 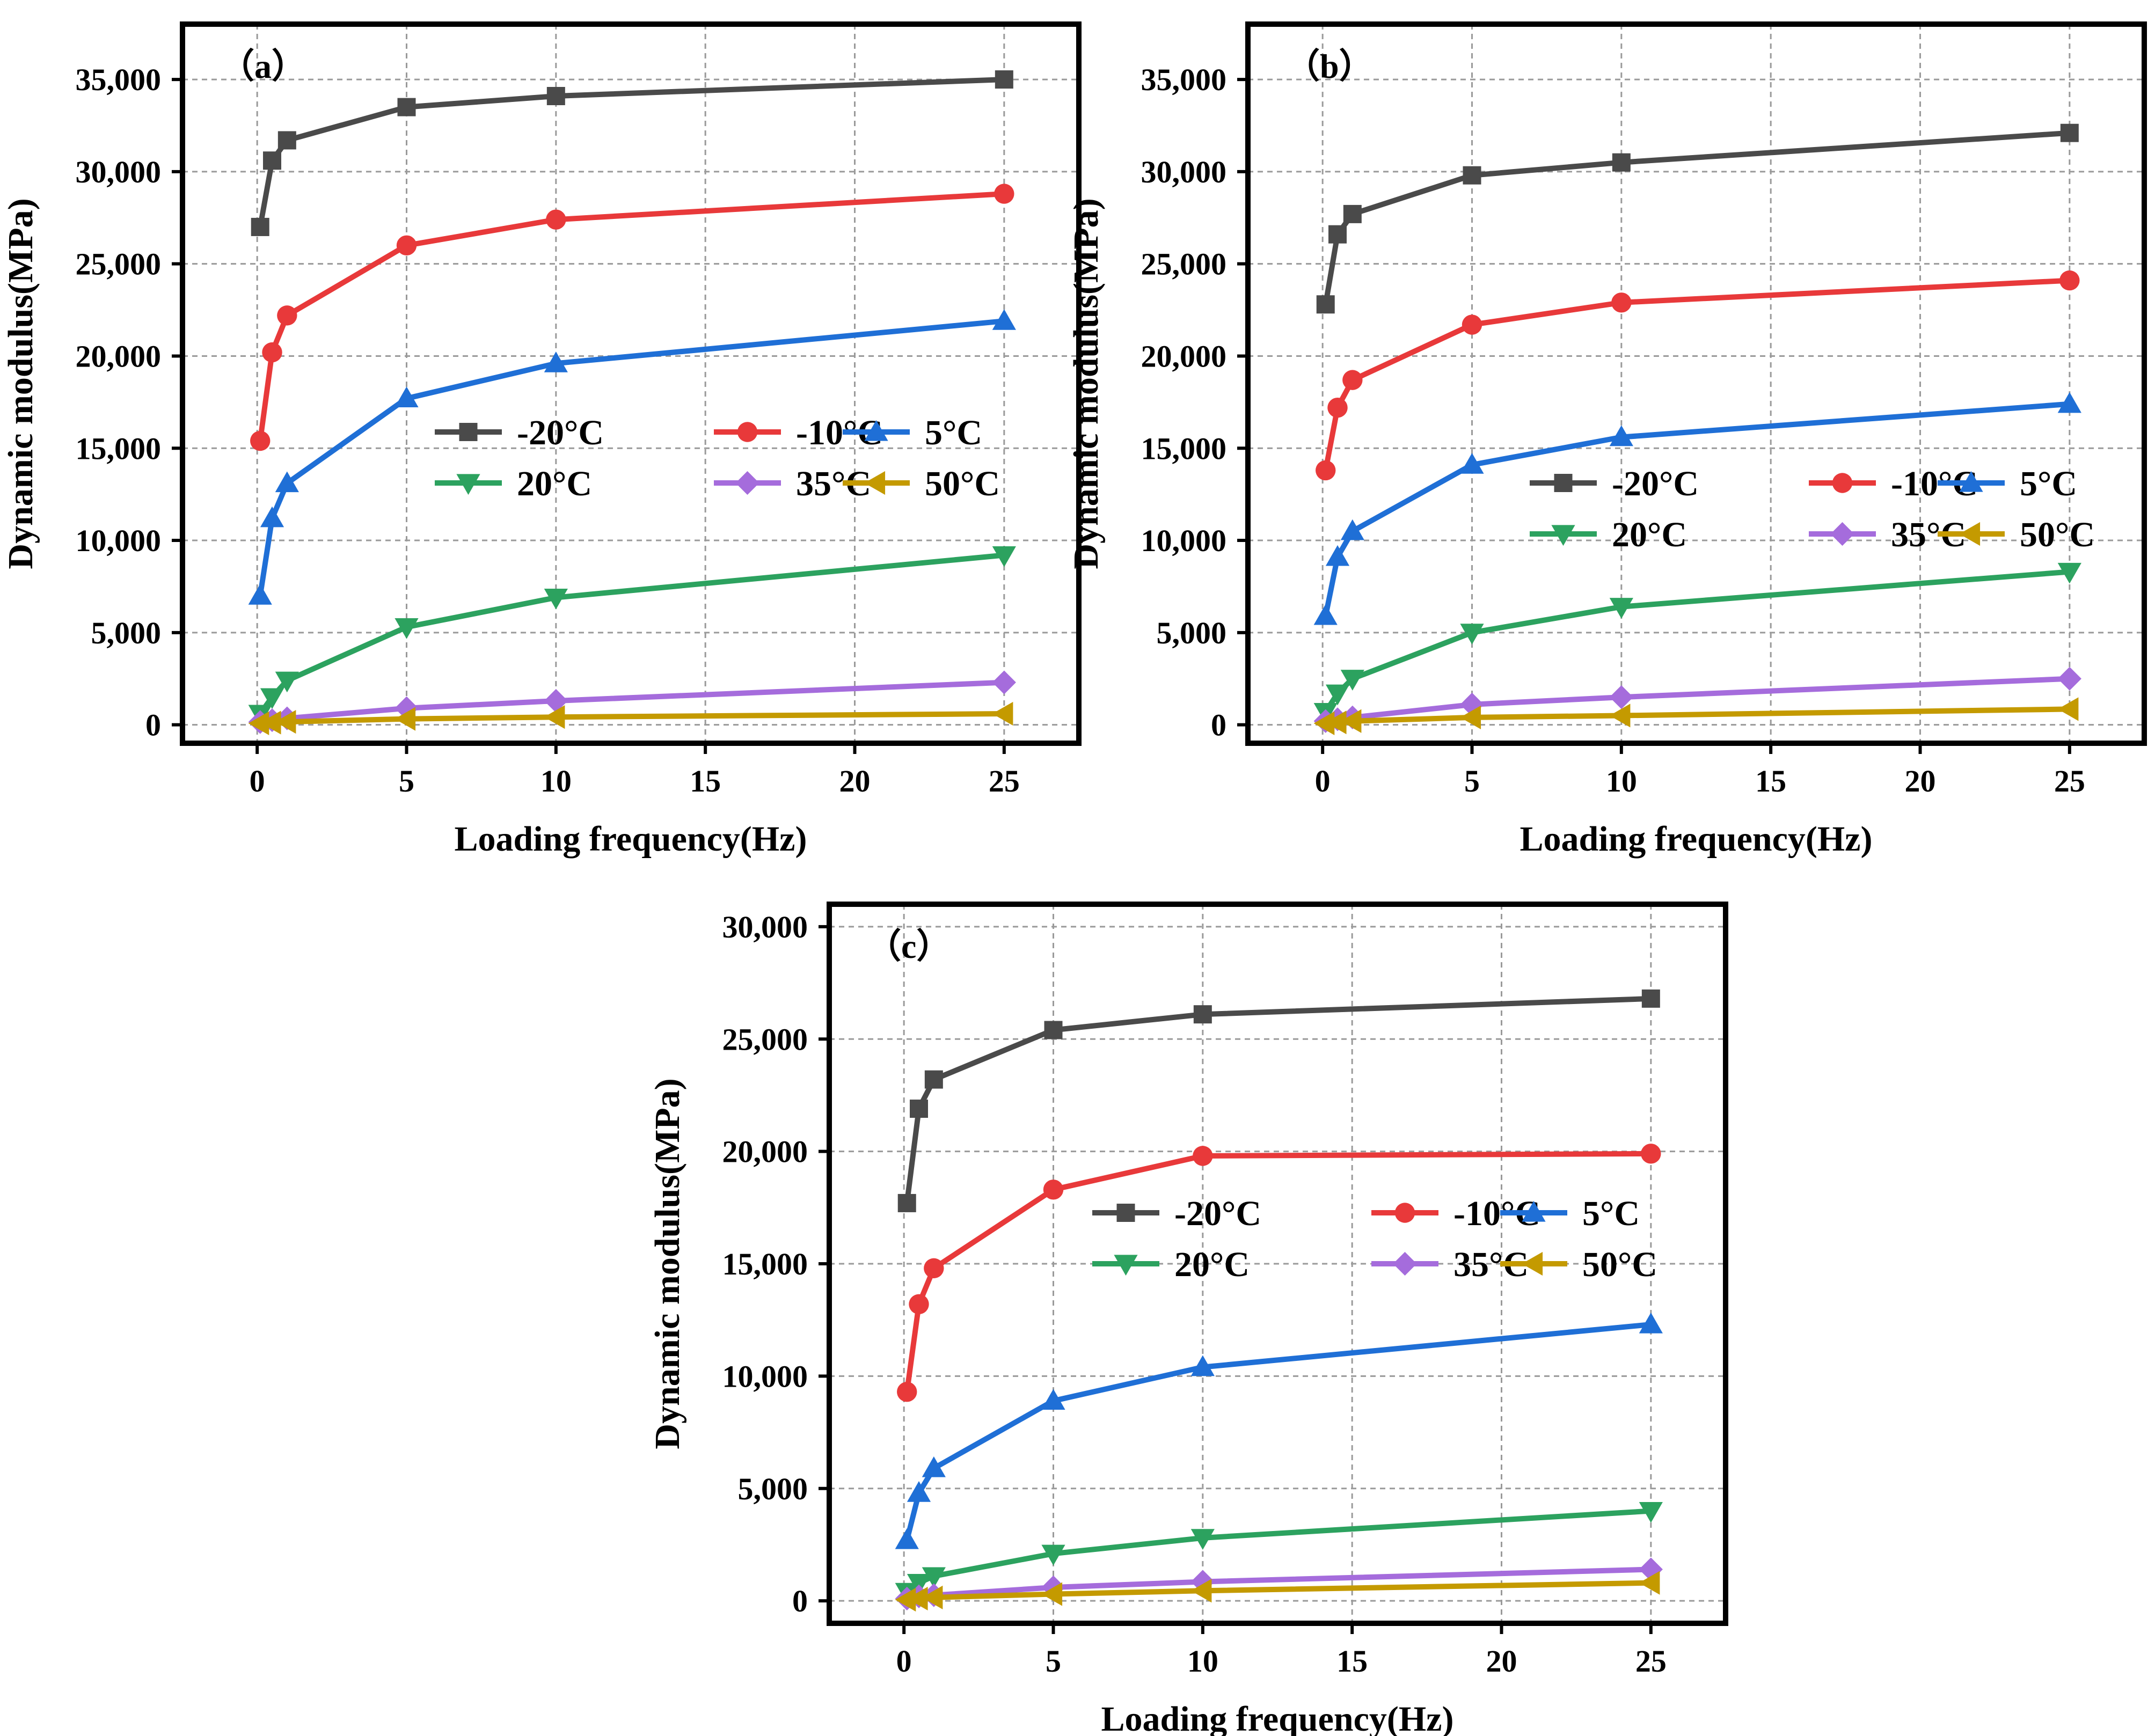 What do you see at coordinates (1651, 1661) in the screenshot?
I see `x-tick-label: 25` at bounding box center [1651, 1661].